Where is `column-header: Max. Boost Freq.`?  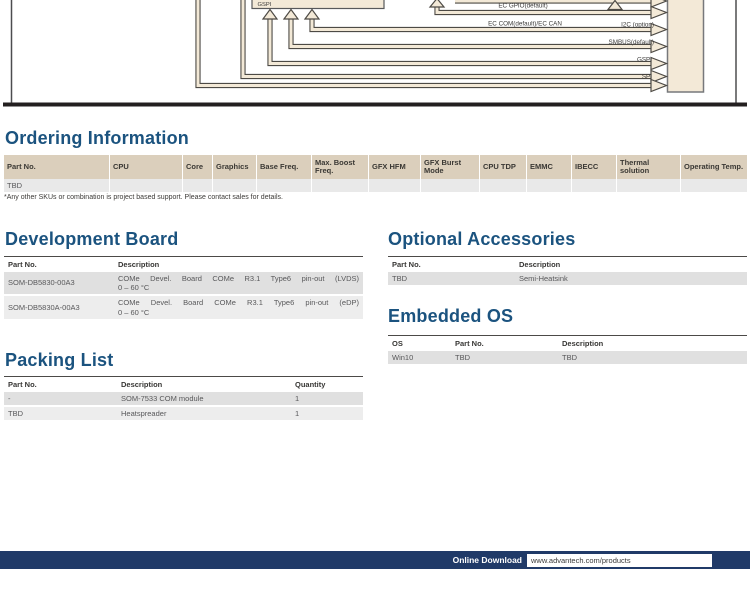
column-header: Max. Boost Freq. is located at coordinates (340, 167).